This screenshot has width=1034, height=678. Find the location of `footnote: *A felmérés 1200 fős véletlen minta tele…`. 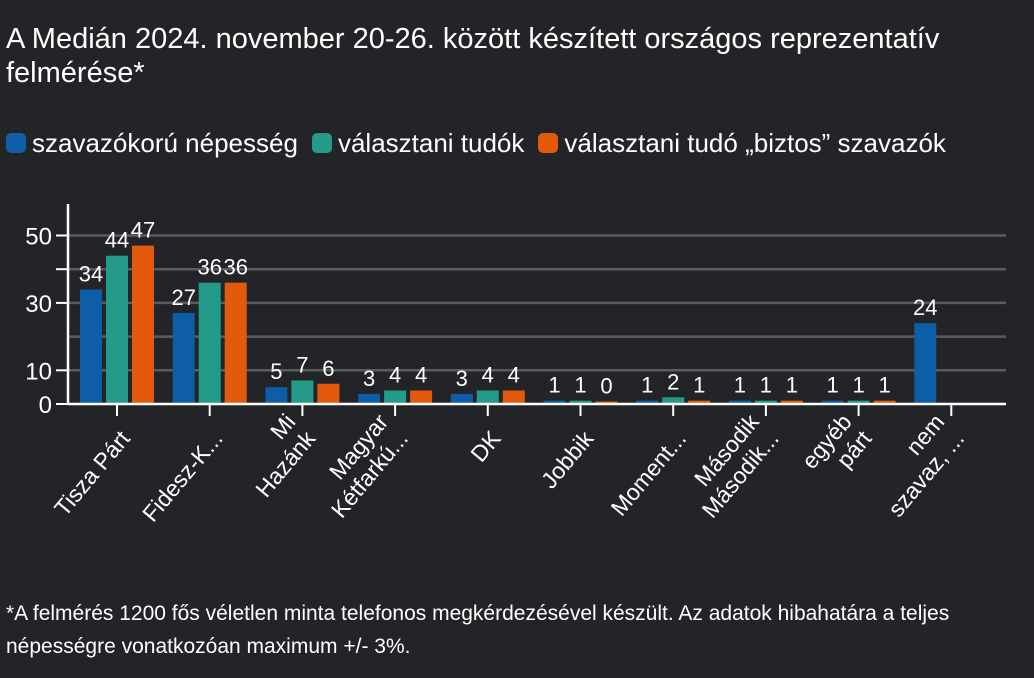

footnote: *A felmérés 1200 fős véletlen minta tele… is located at coordinates (478, 630).